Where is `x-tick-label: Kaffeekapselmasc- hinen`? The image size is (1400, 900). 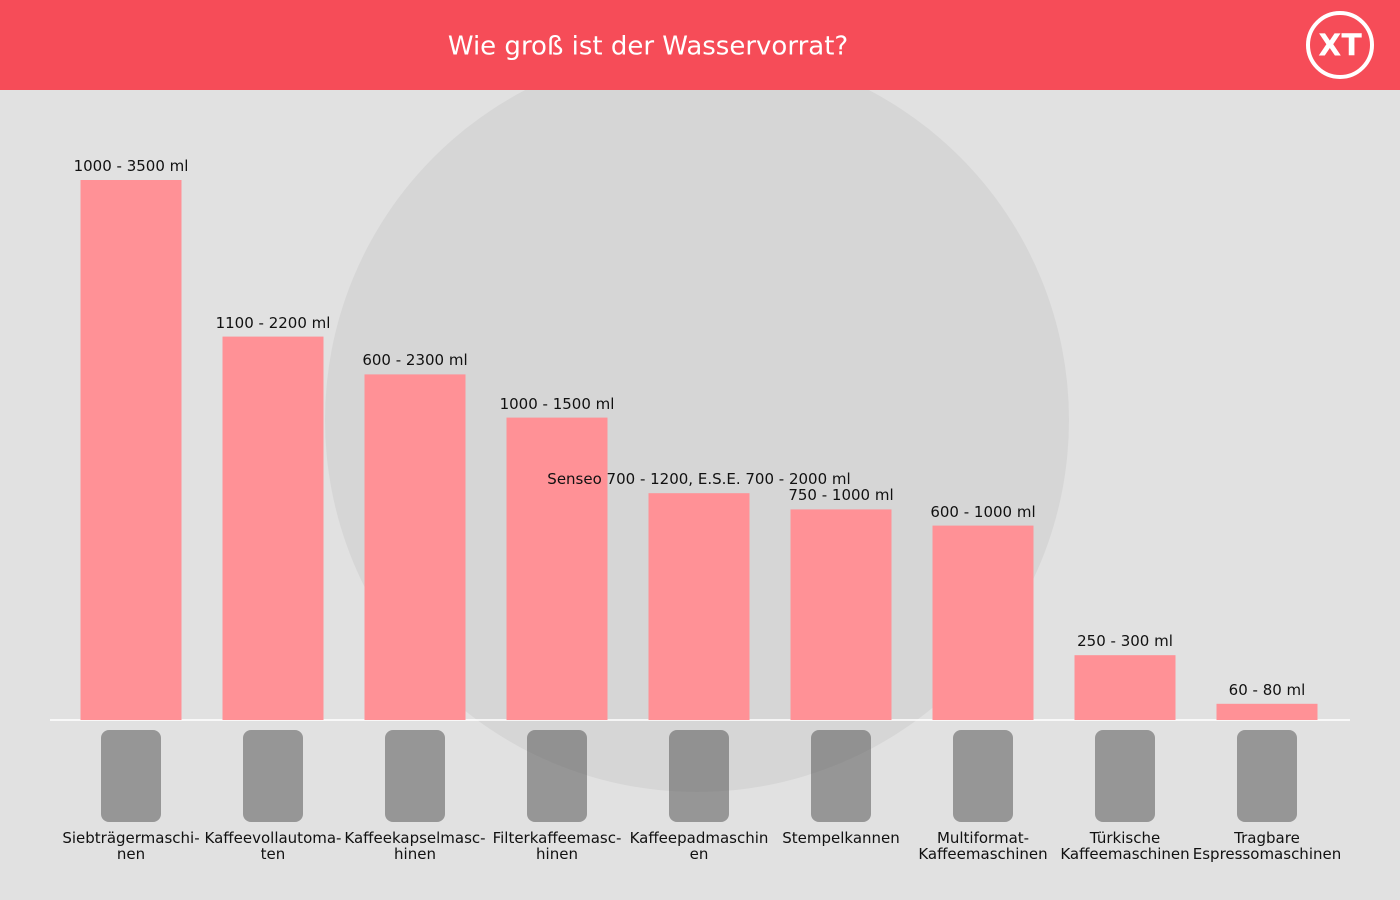
x-tick-label: Kaffeekapselmasc- hinen is located at coordinates (415, 846).